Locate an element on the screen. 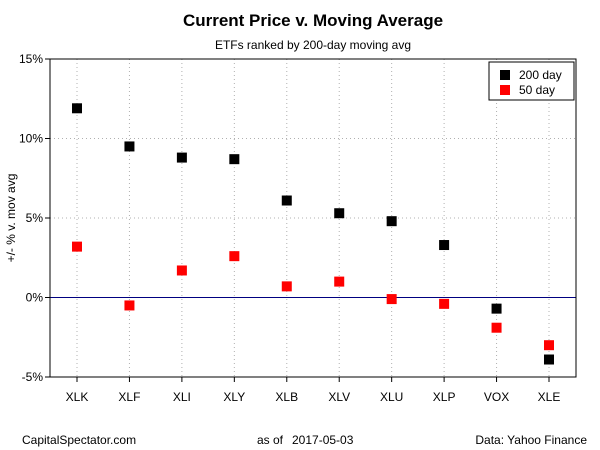 The image size is (600, 450). chart-title: Current Price v. Moving Average is located at coordinates (313, 20).